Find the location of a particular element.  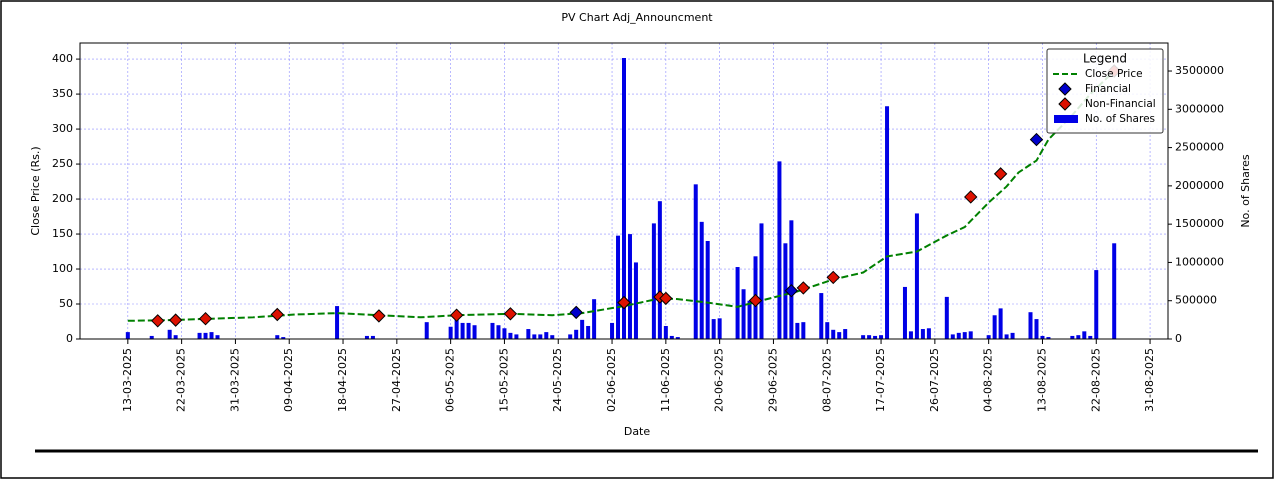

y2-tick-label: 3000000 is located at coordinates (1199, 108).